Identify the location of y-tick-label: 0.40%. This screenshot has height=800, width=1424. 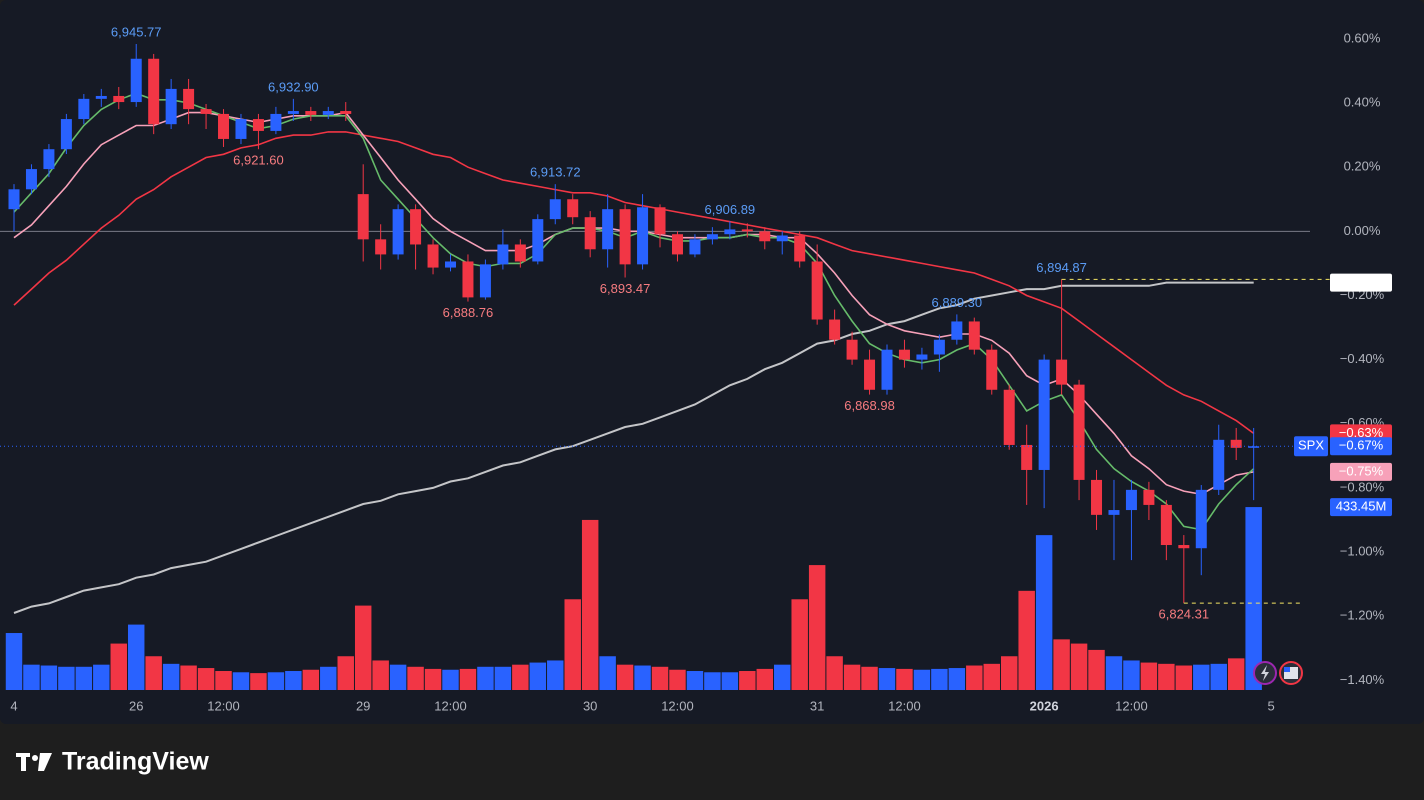
(1362, 101).